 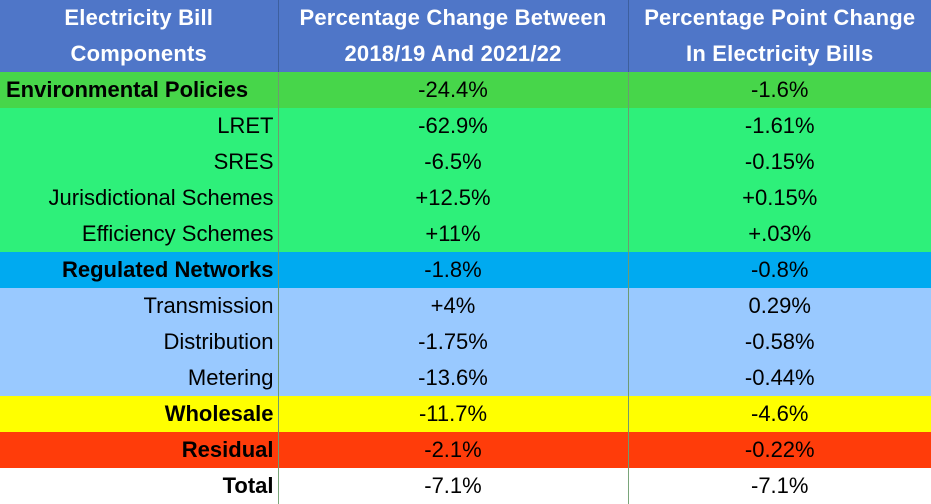 I want to click on row-label: Efficiency Schemes, so click(x=139, y=234).